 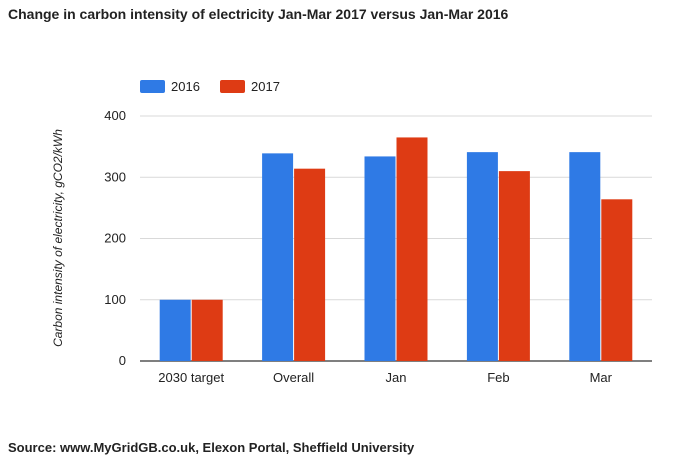 I want to click on x-tick-label: Overall, so click(x=293, y=377).